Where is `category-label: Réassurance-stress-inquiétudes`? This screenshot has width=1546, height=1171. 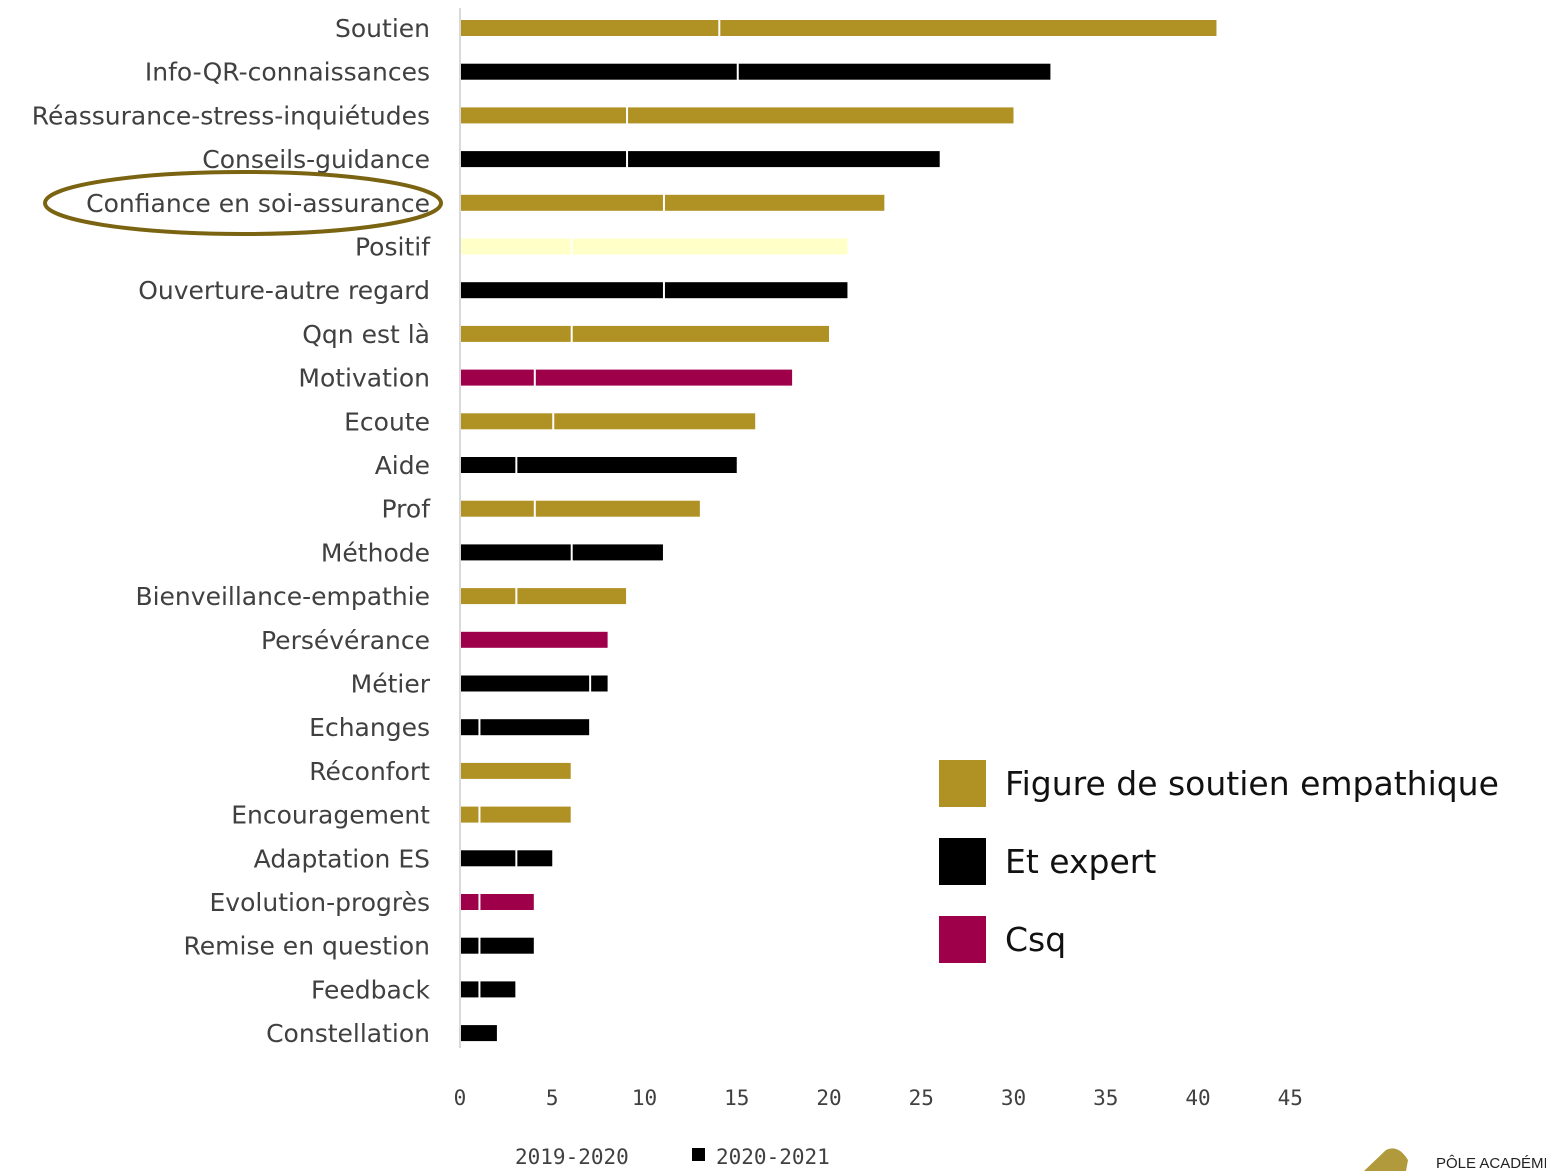
category-label: Réassurance-stress-inquiétudes is located at coordinates (231, 115).